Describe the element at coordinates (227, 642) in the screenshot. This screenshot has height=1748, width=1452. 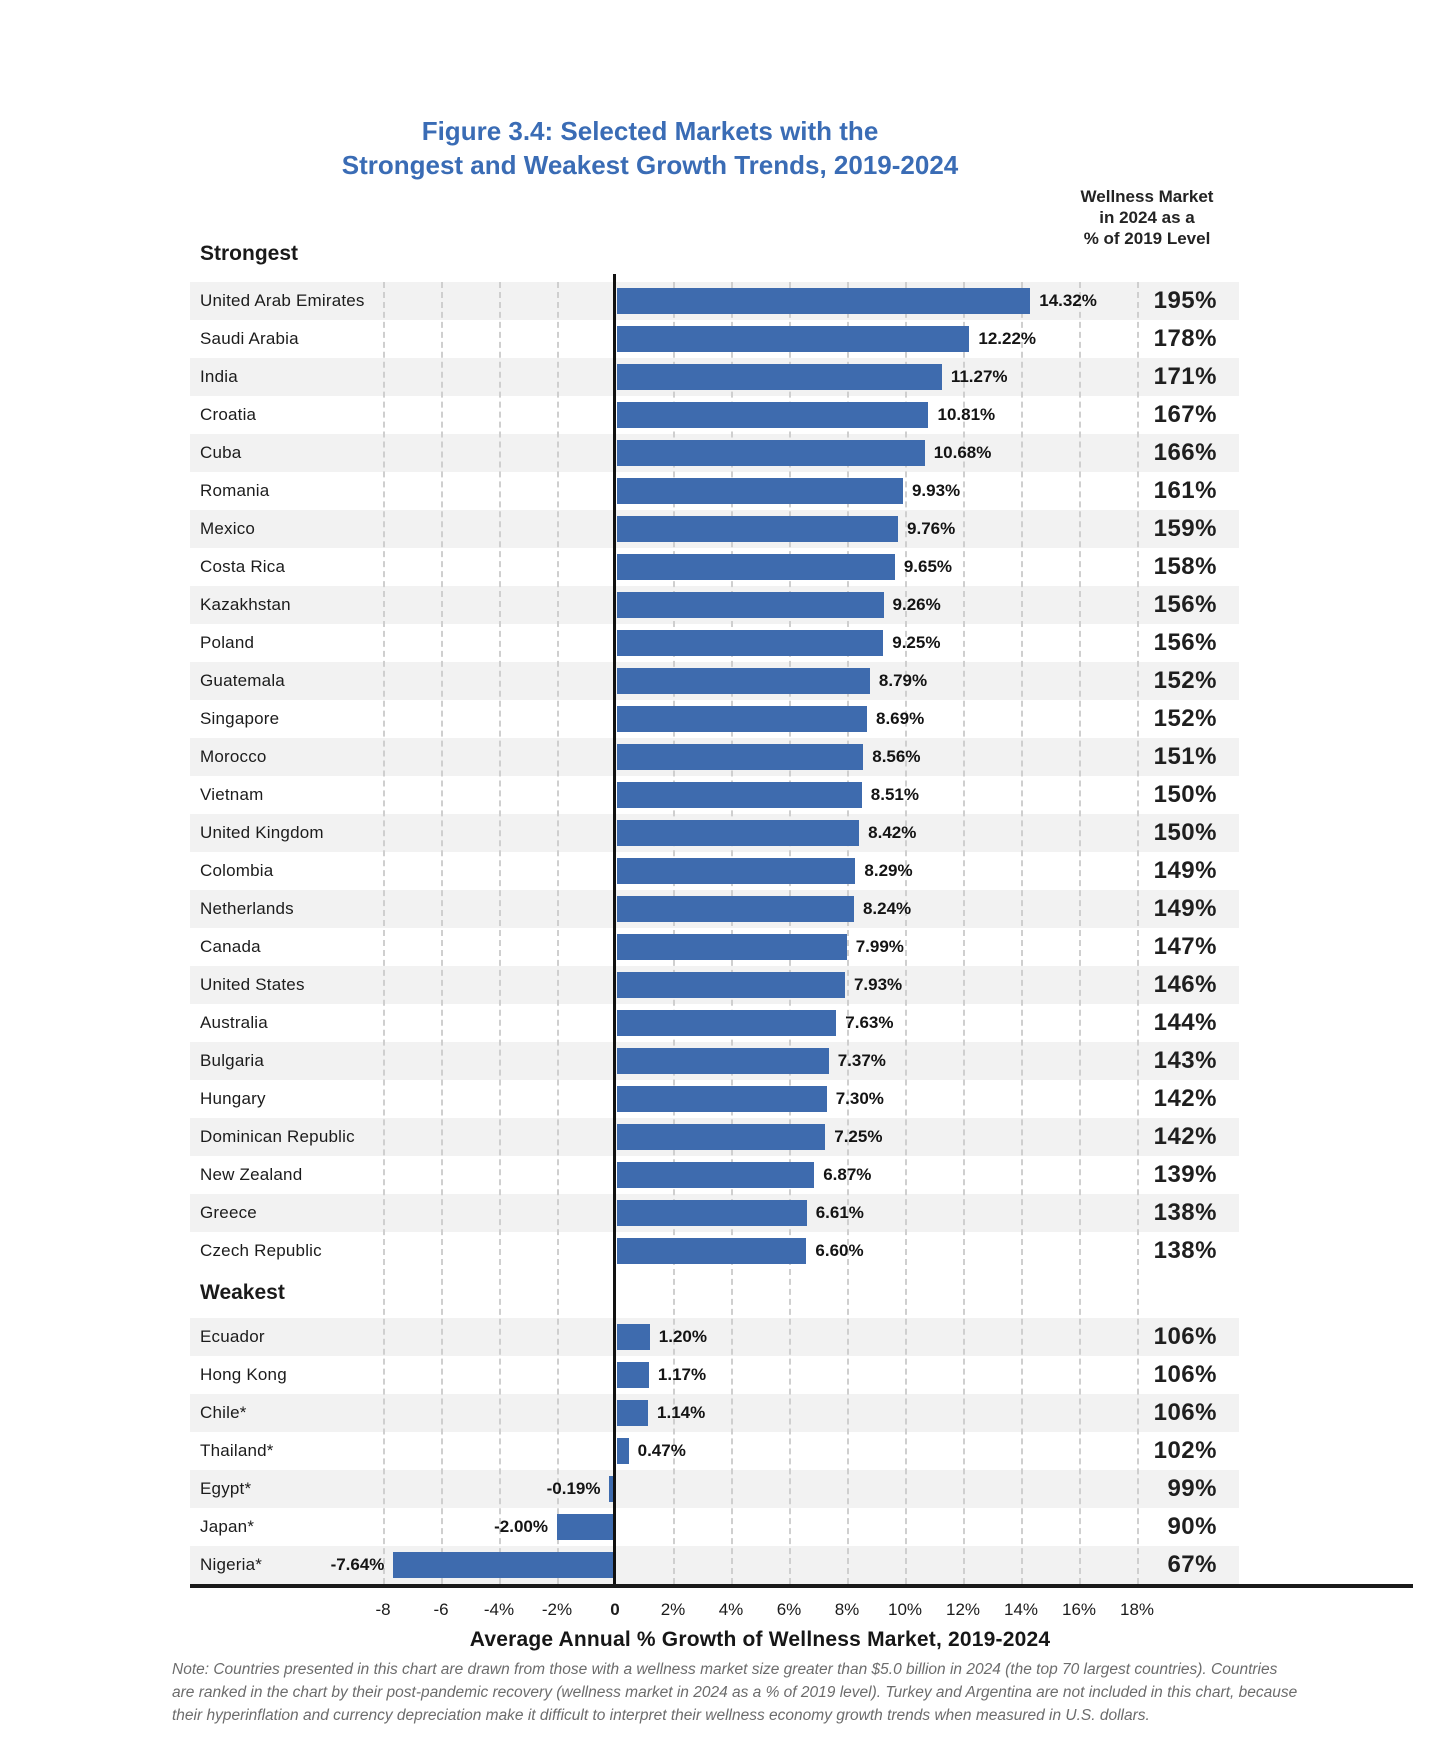
I see `country-label: Poland` at that location.